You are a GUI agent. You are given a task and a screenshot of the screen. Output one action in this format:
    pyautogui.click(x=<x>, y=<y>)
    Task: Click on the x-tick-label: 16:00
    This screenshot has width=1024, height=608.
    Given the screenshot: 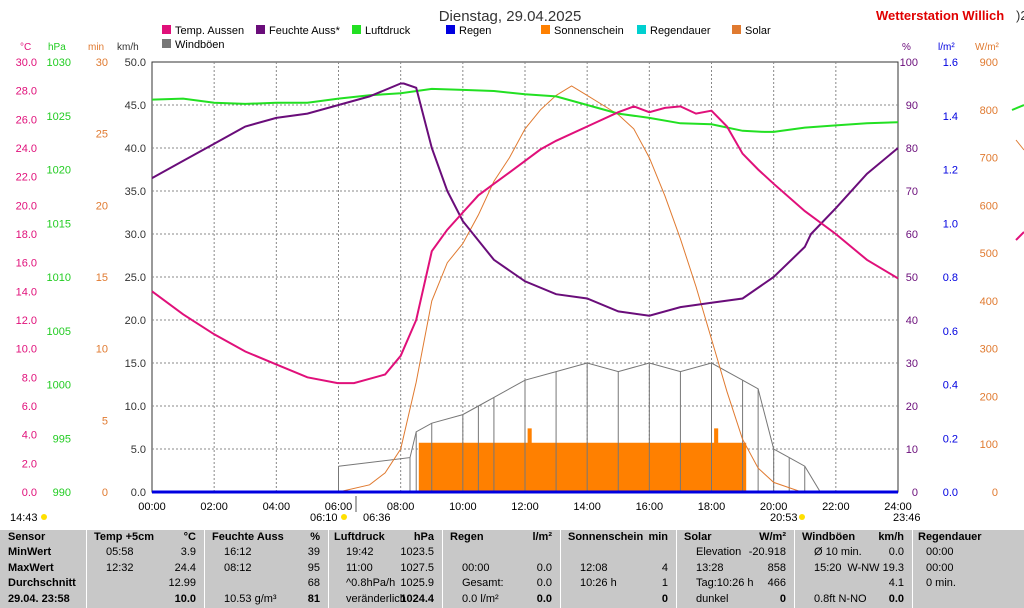 What is the action you would take?
    pyautogui.click(x=650, y=507)
    